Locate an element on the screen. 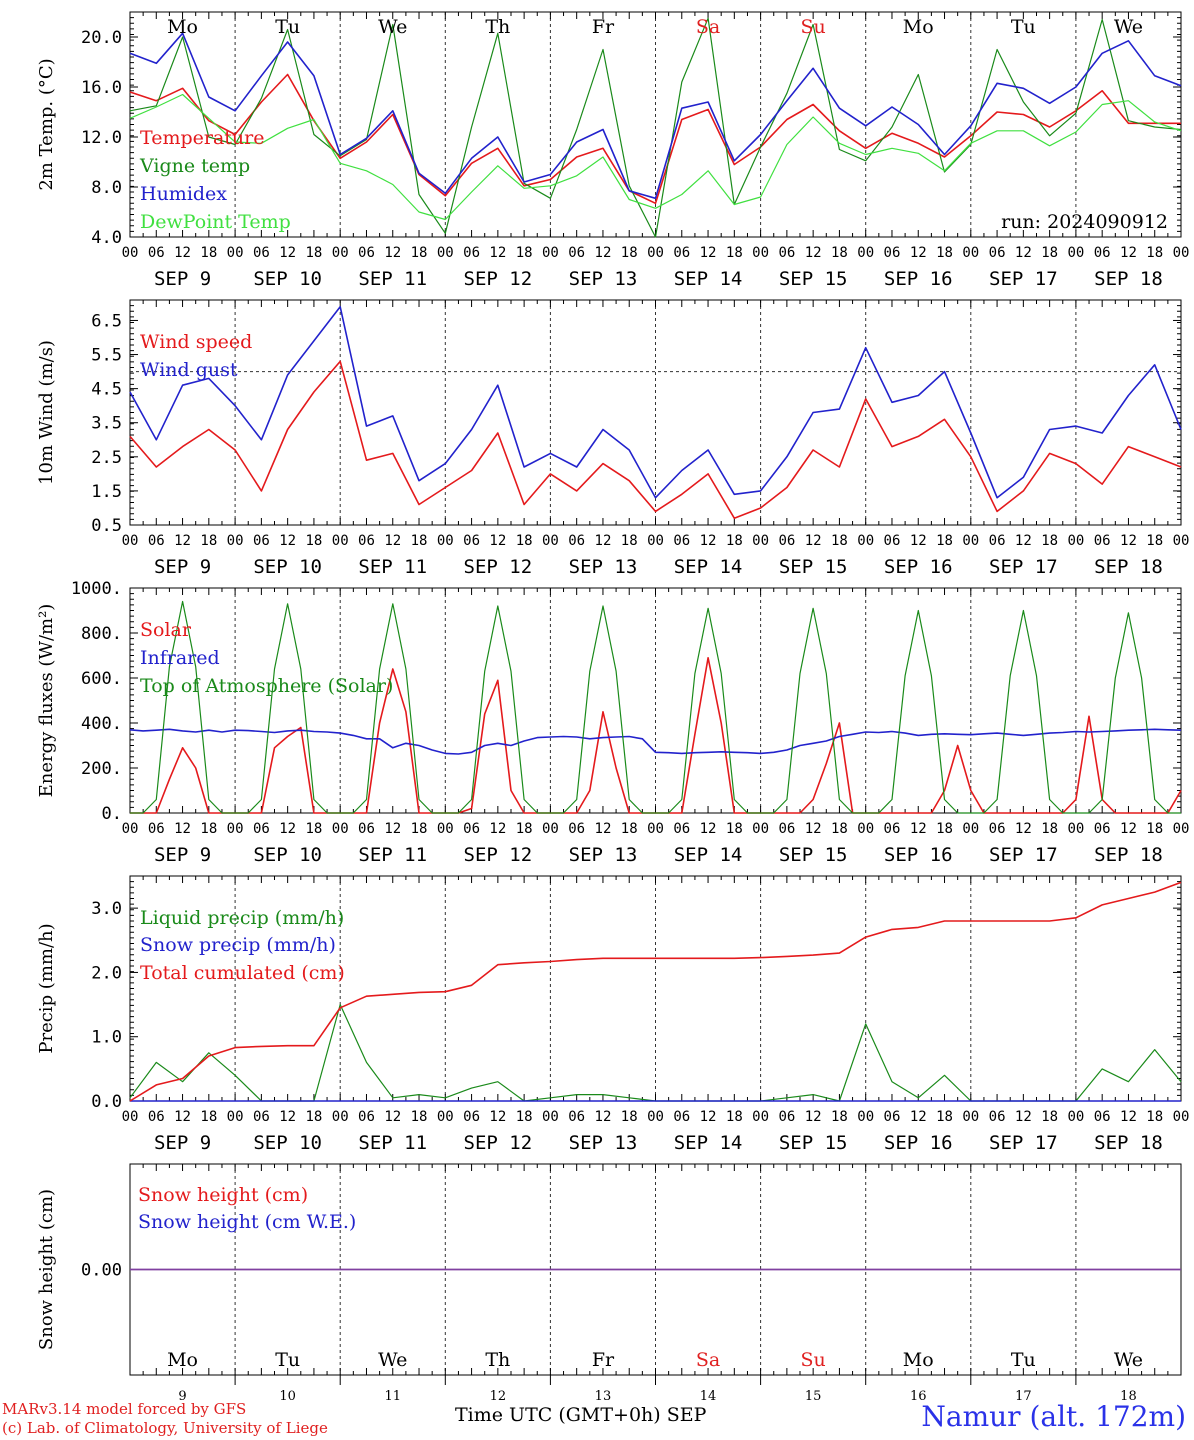 This screenshot has height=1440, width=1194. plot-frame is located at coordinates (655, 700).